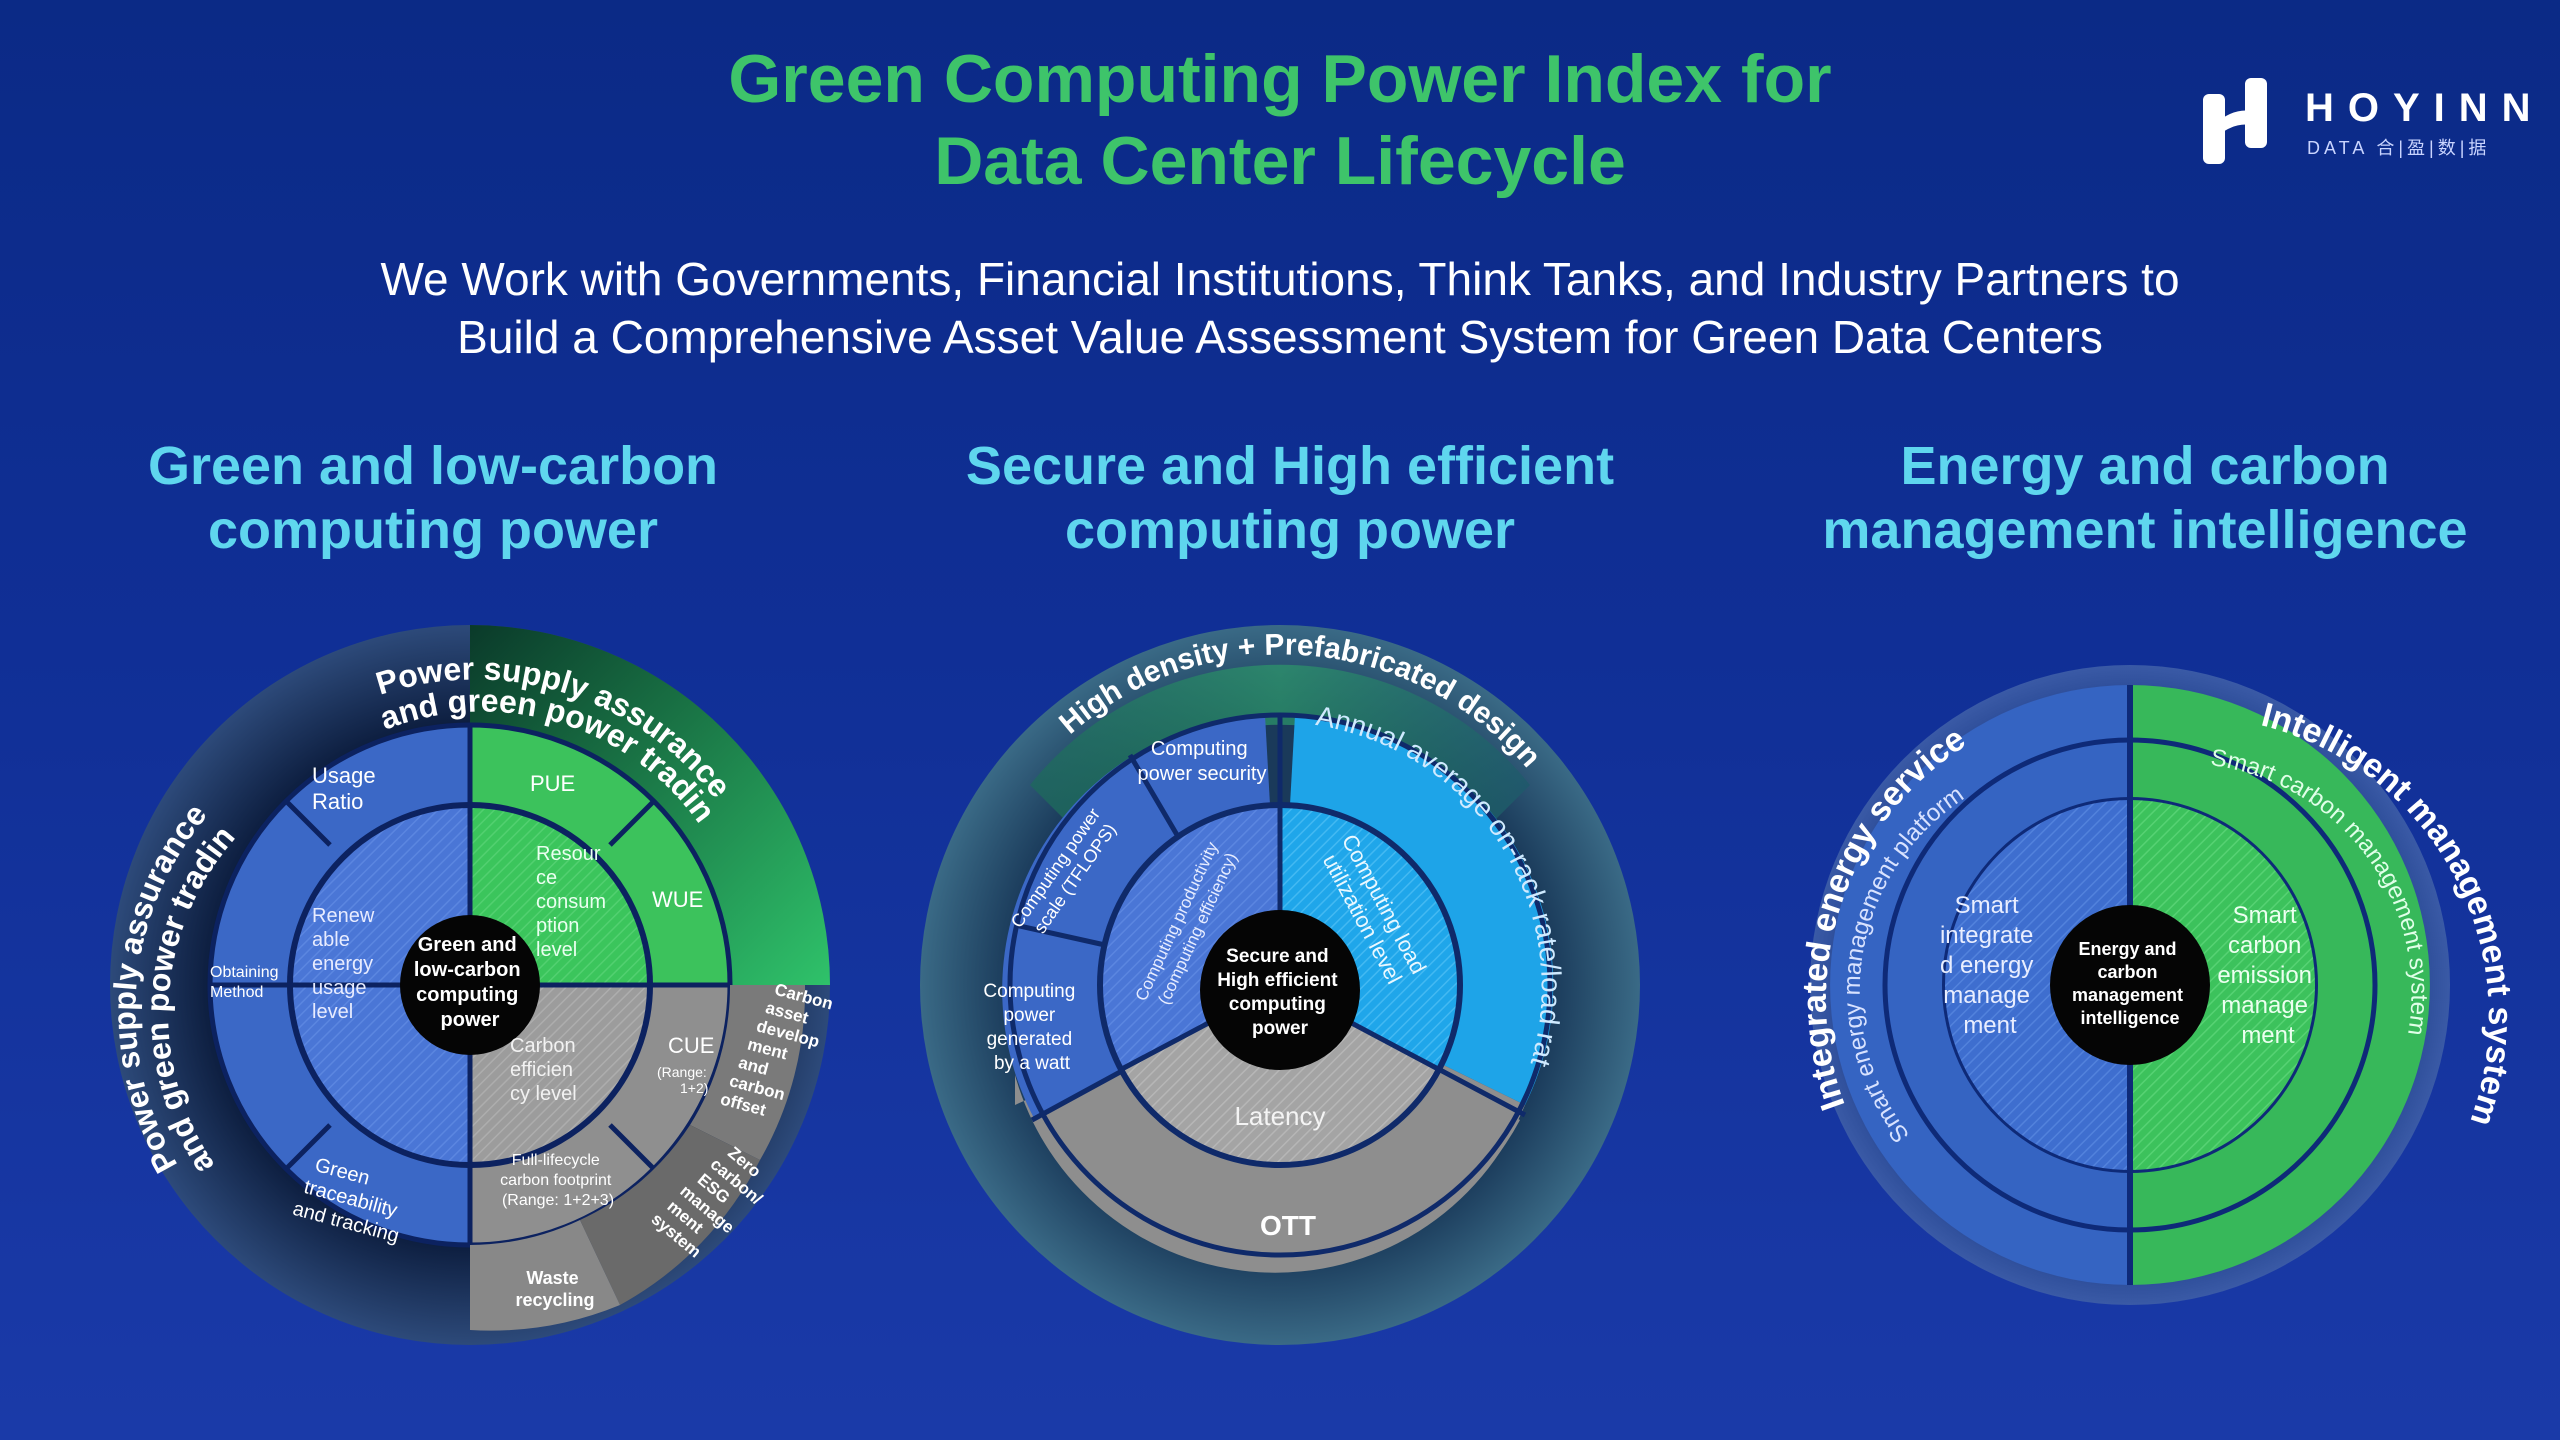  What do you see at coordinates (670, 1215) in the screenshot?
I see `zero-carbon-segment` at bounding box center [670, 1215].